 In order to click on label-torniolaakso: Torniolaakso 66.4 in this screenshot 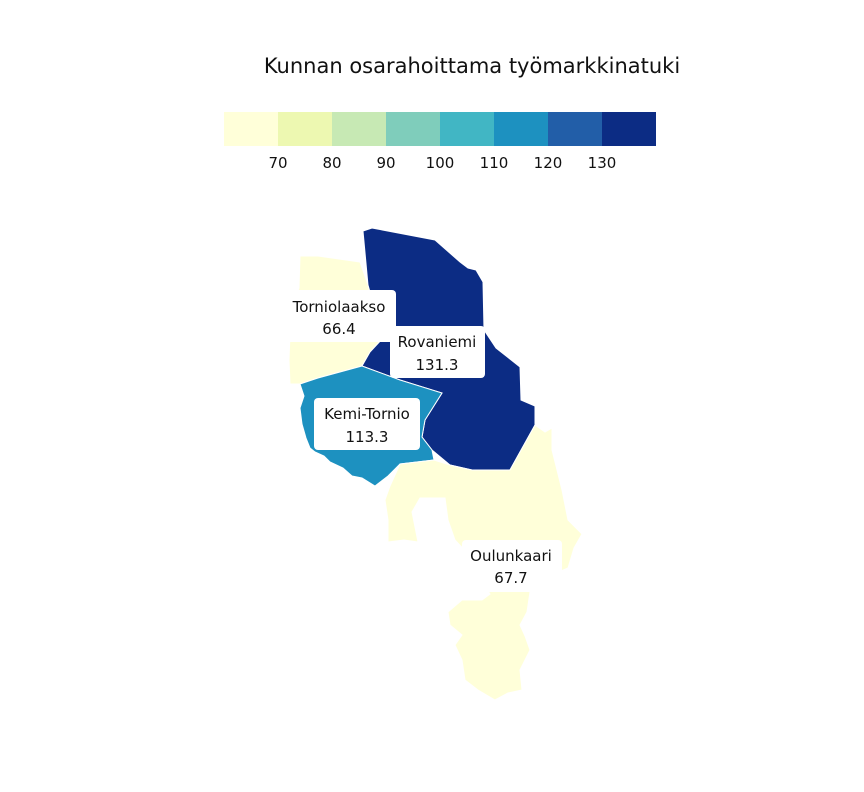, I will do `click(339, 316)`.